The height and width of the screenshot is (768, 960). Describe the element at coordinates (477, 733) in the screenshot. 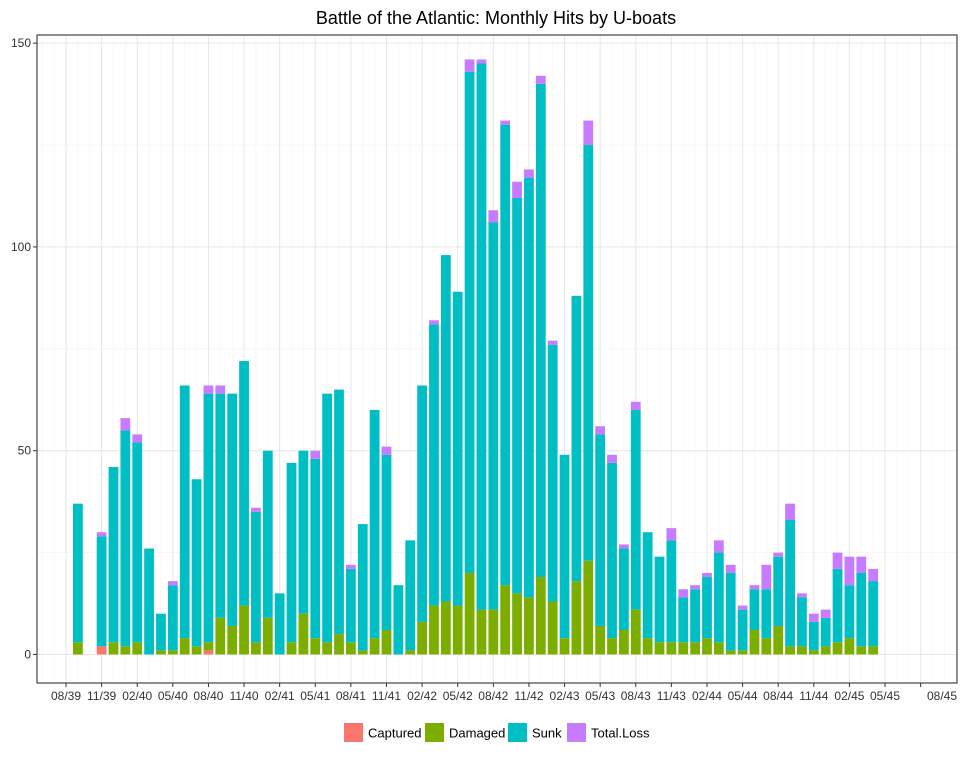

I see `legend-label: Damaged` at that location.